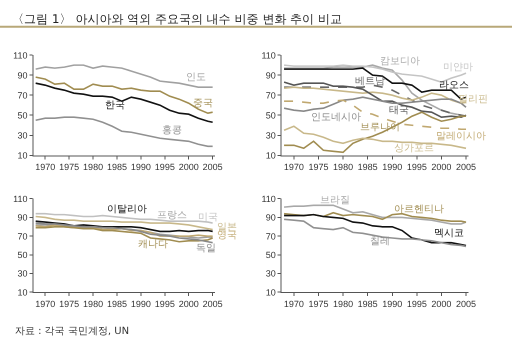  I want to click on series-label: 영국, so click(227, 235).